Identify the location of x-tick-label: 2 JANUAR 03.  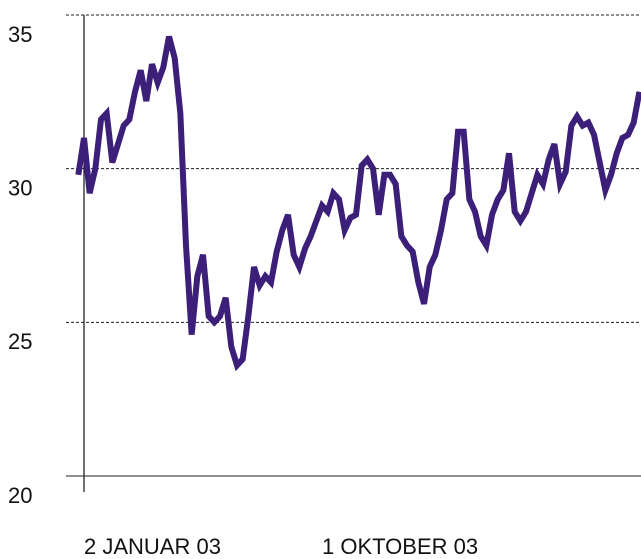
(152, 546).